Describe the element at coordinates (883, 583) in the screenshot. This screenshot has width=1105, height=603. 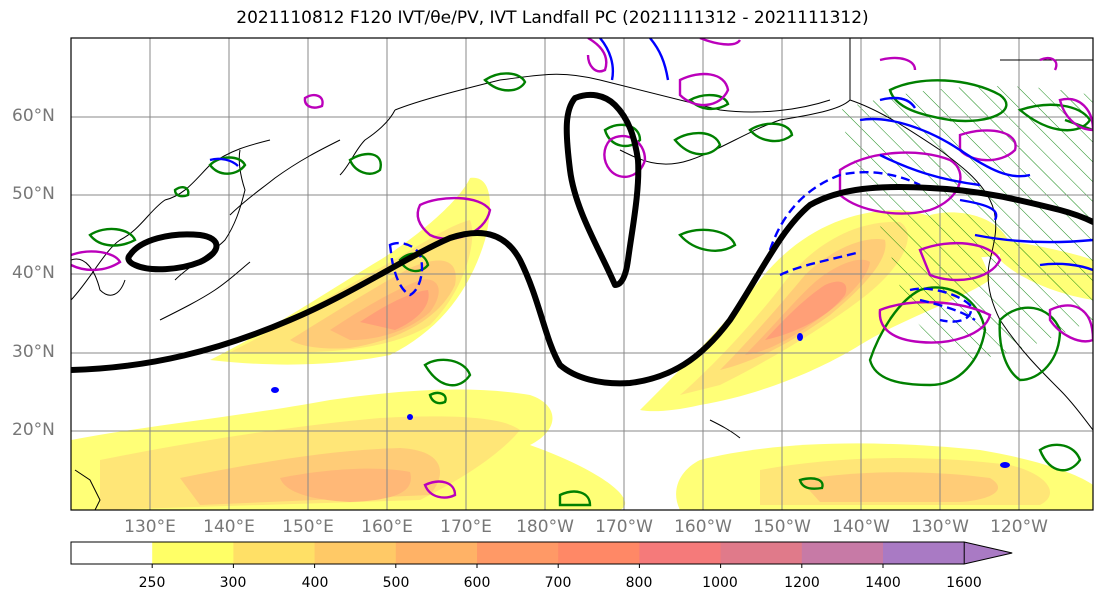
I see `colorbar-tick: 1400` at that location.